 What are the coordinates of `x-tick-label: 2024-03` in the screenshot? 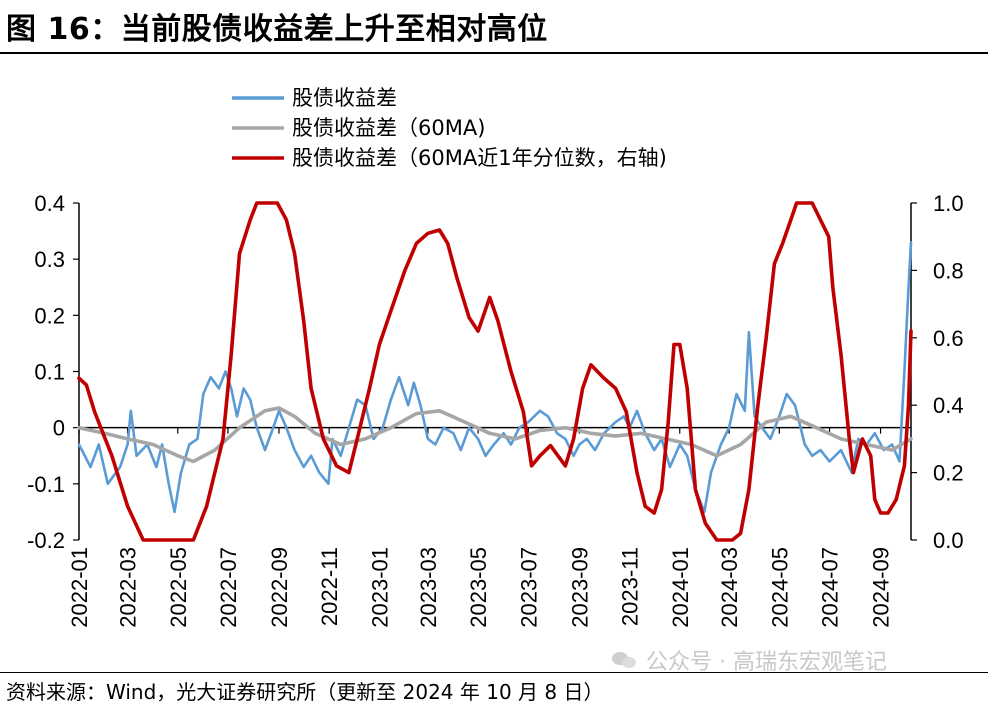 It's located at (729, 587).